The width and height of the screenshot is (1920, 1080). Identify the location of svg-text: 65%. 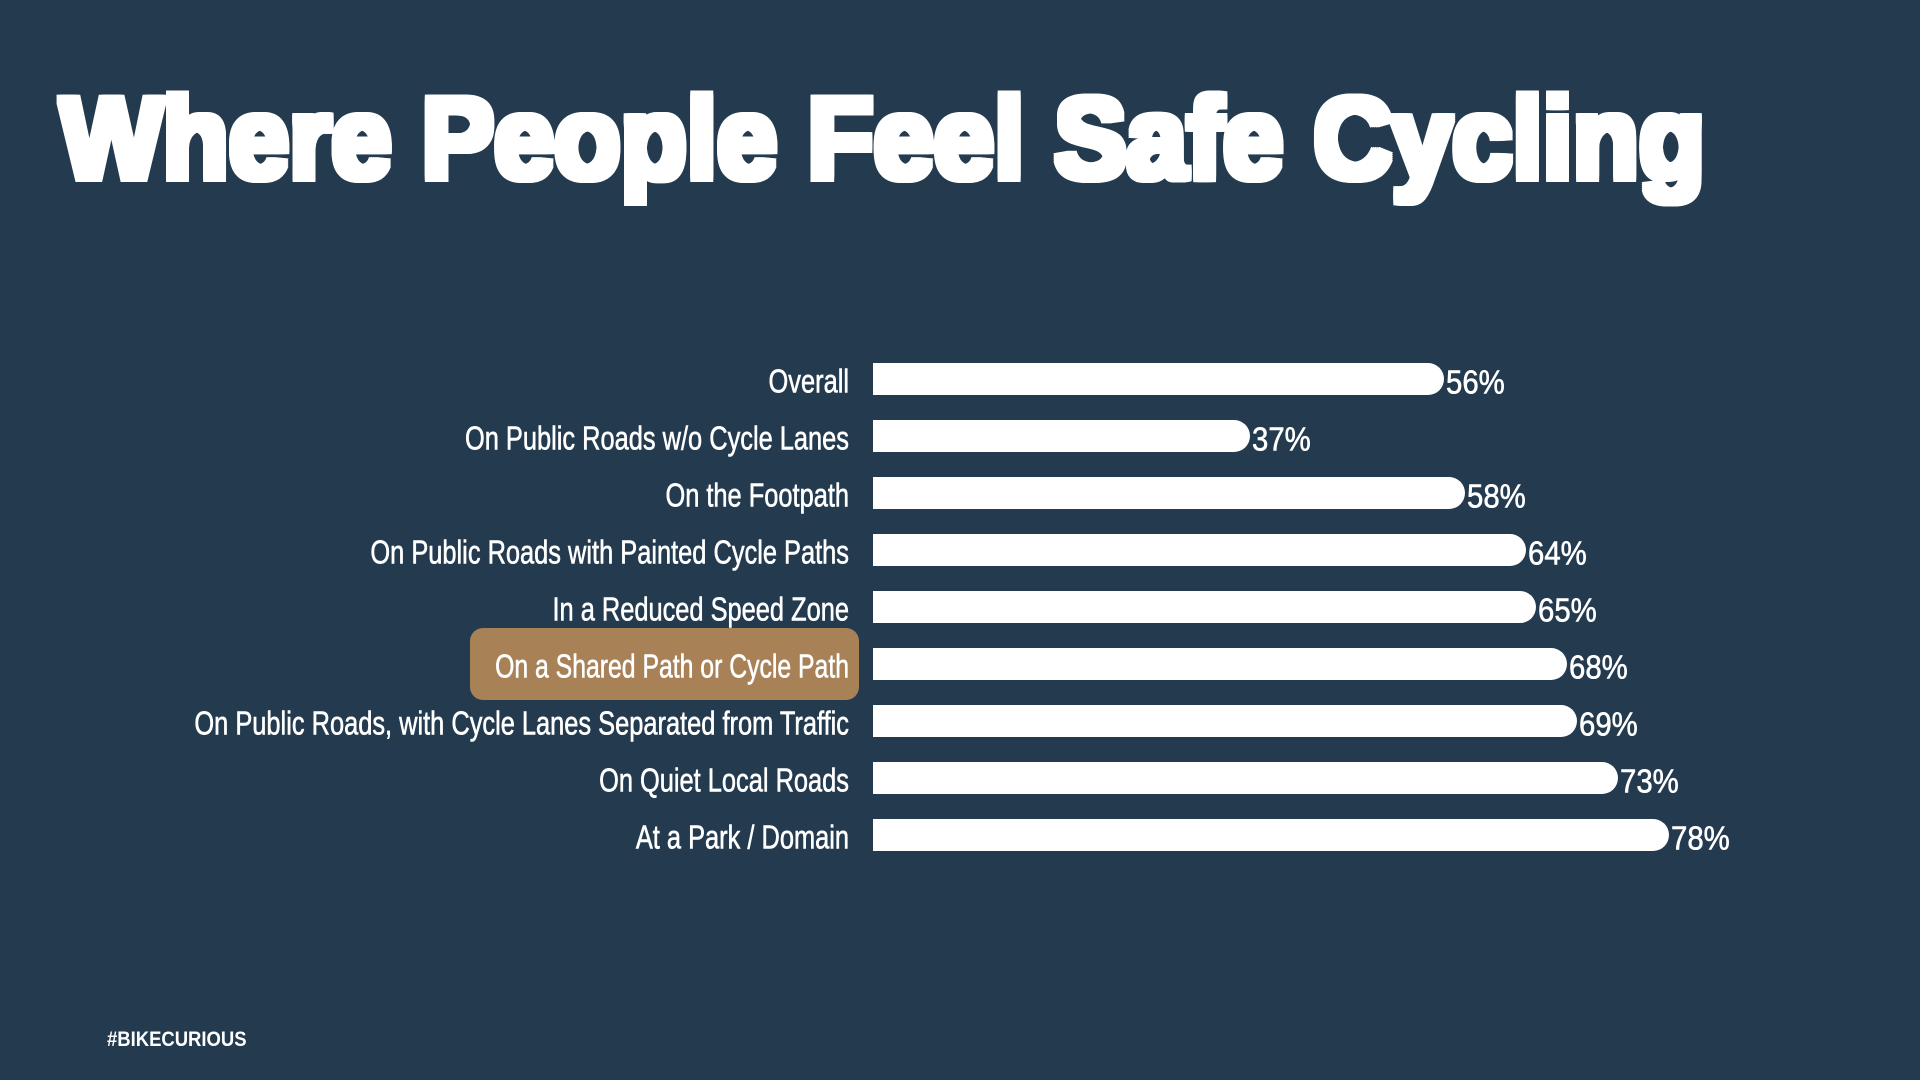
(1567, 610).